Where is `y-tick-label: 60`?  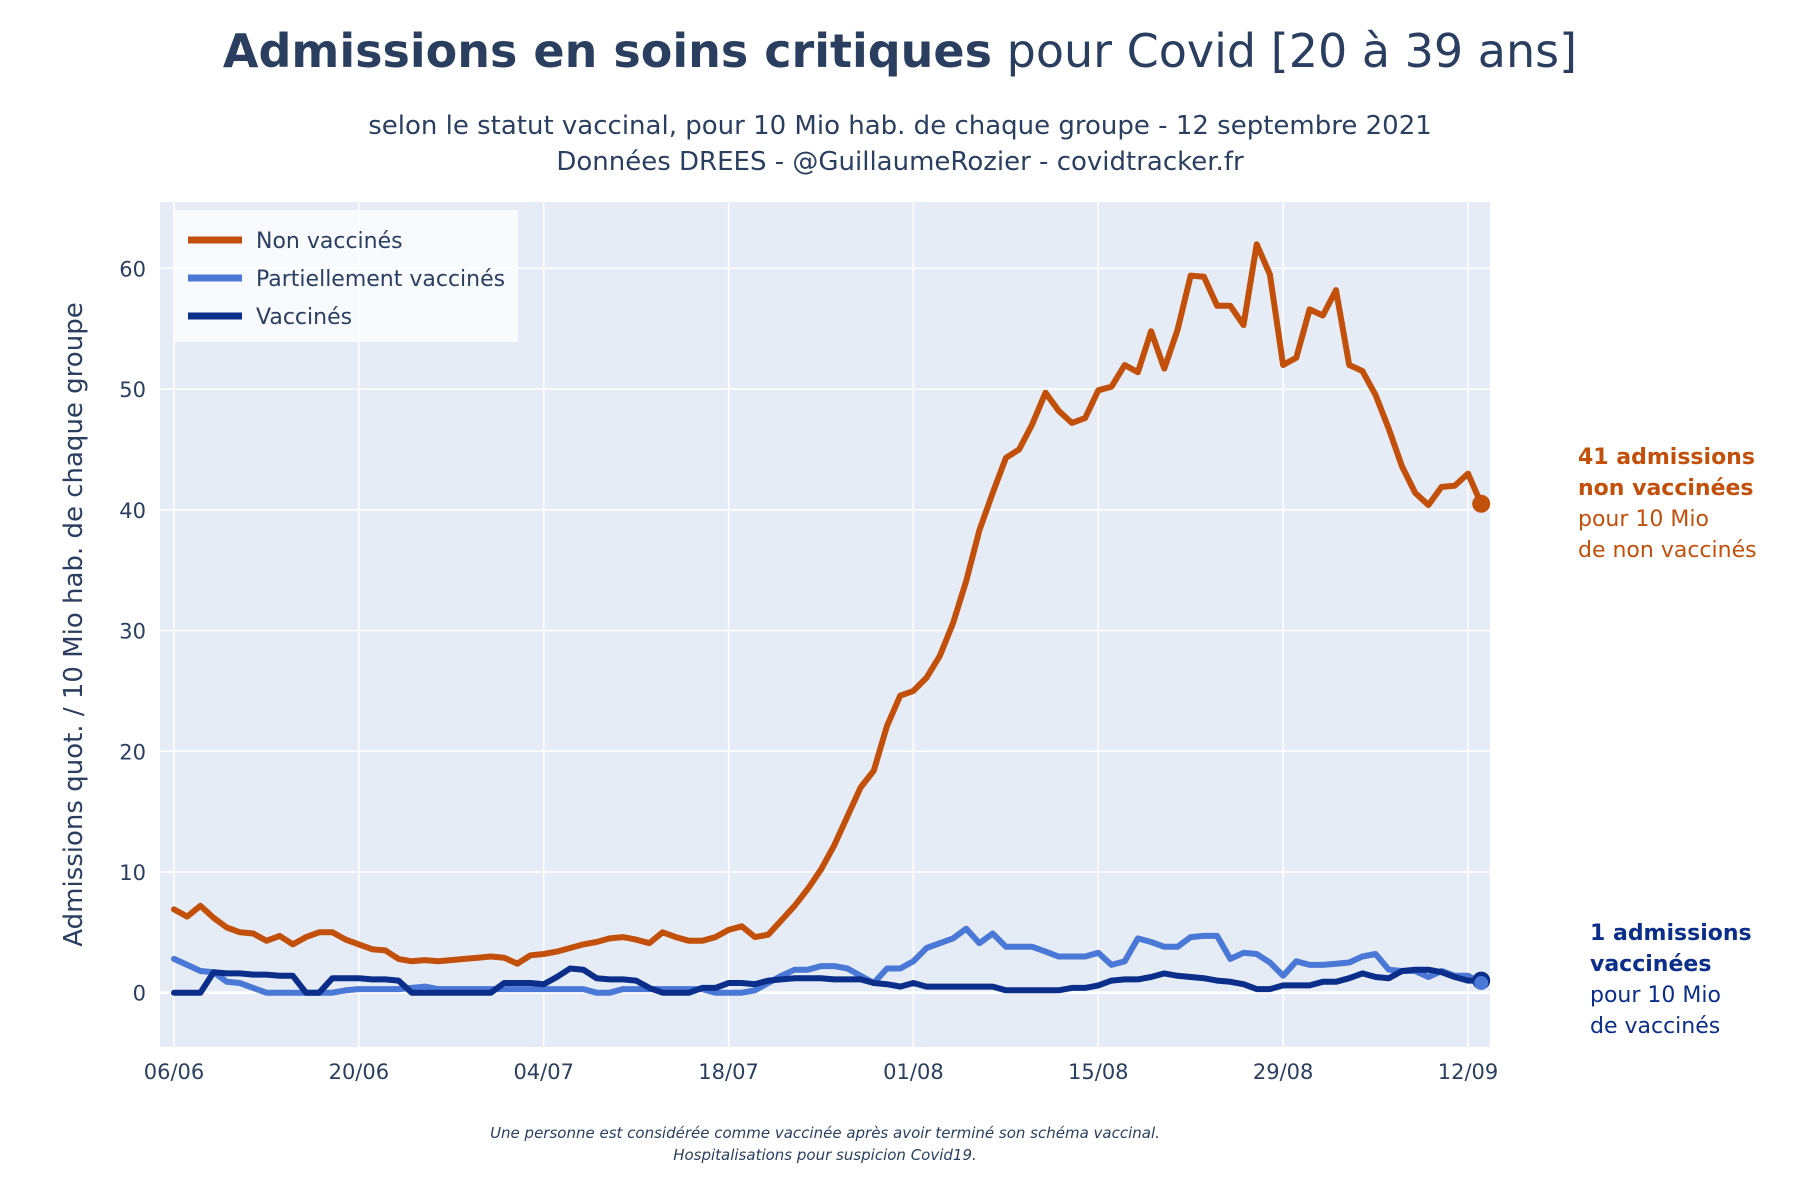 y-tick-label: 60 is located at coordinates (132, 269).